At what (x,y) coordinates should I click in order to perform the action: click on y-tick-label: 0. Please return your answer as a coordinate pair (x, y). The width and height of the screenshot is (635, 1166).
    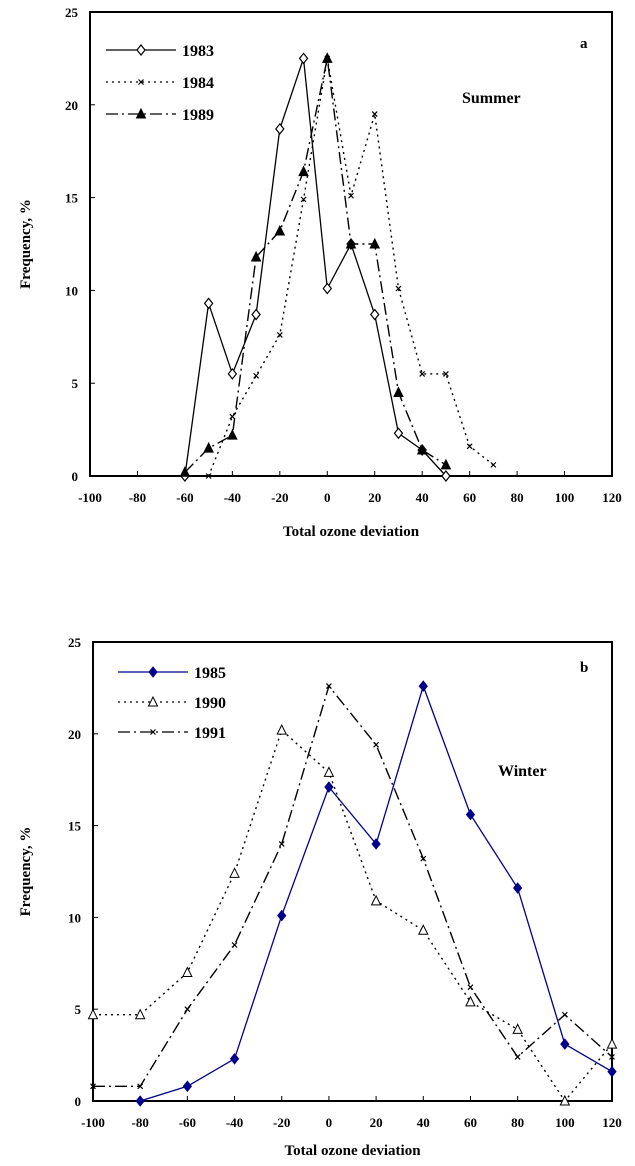
    Looking at the image, I should click on (75, 476).